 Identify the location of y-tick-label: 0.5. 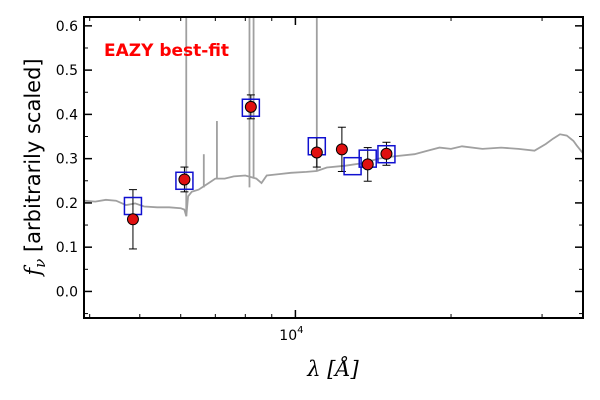
(67, 71).